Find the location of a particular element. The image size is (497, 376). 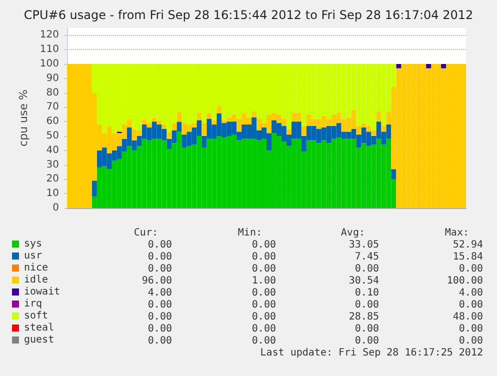

text: 100.00 is located at coordinates (464, 281).